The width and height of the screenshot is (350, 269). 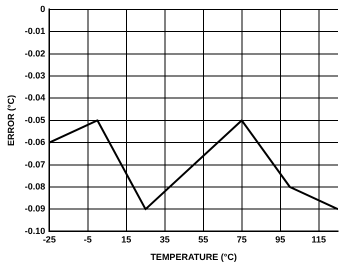 What do you see at coordinates (35, 31) in the screenshot?
I see `y-tick-label: -0.01` at bounding box center [35, 31].